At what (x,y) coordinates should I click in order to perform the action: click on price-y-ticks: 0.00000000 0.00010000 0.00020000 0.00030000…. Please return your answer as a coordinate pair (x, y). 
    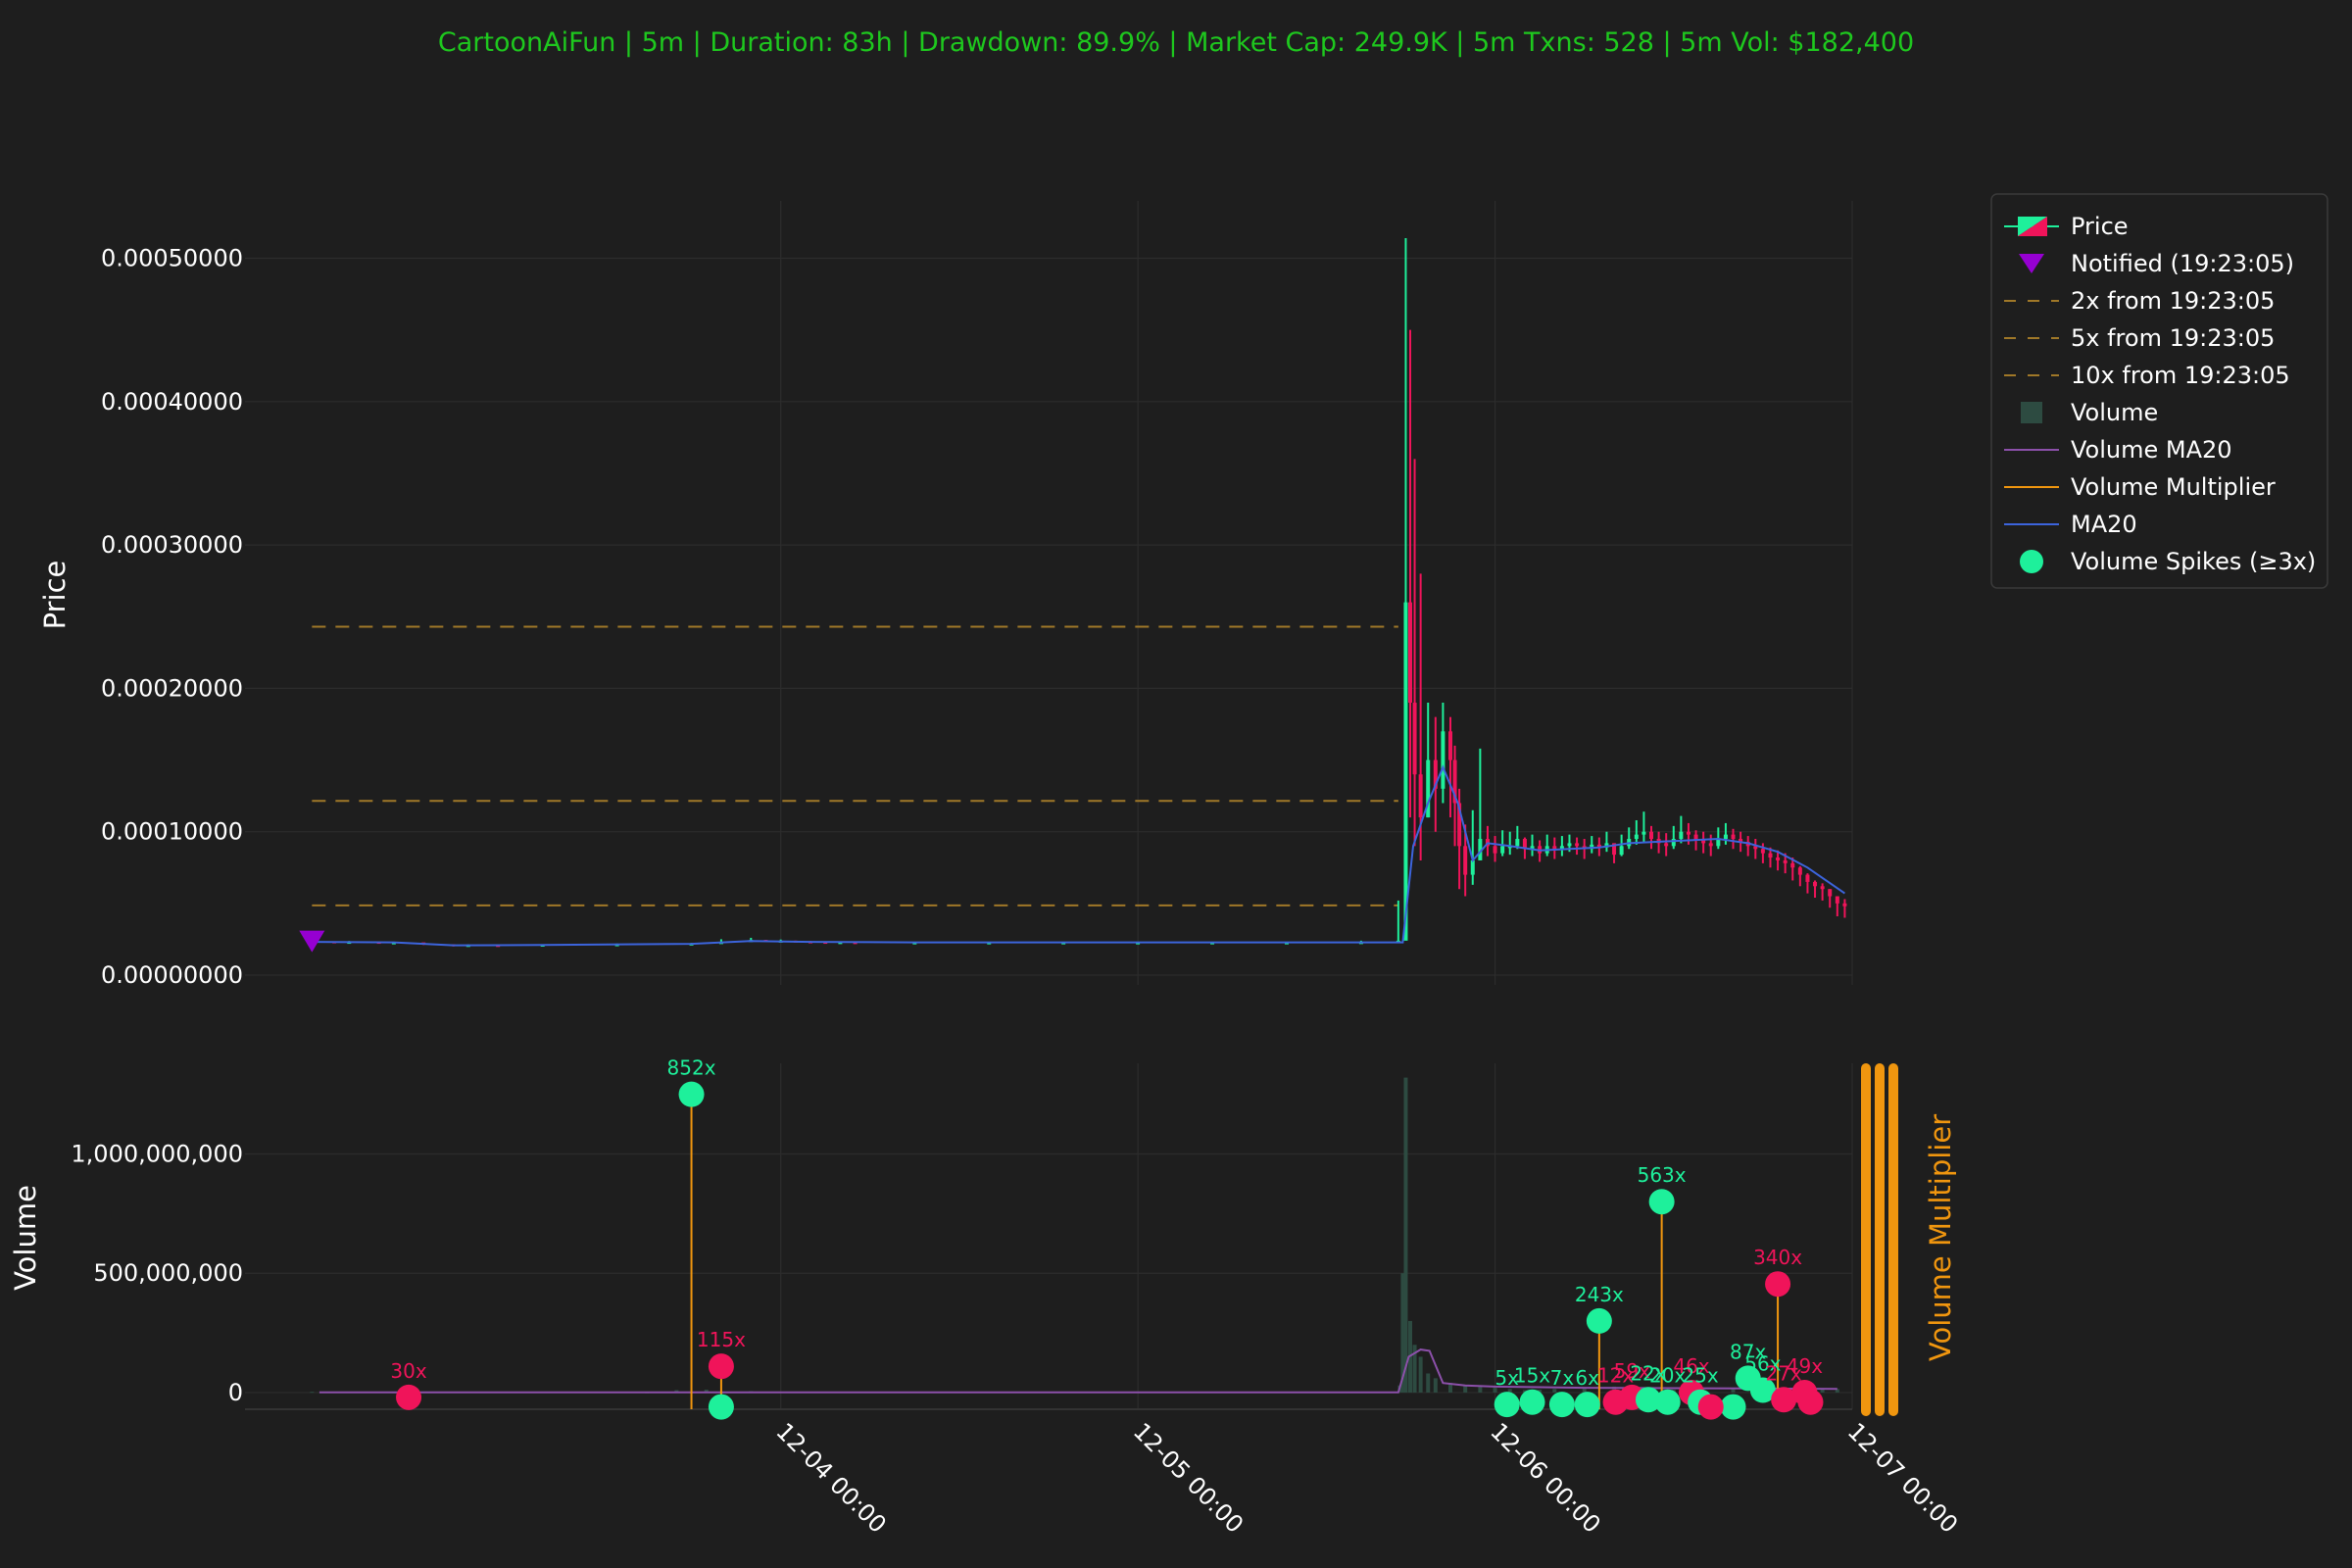
    Looking at the image, I should click on (172, 617).